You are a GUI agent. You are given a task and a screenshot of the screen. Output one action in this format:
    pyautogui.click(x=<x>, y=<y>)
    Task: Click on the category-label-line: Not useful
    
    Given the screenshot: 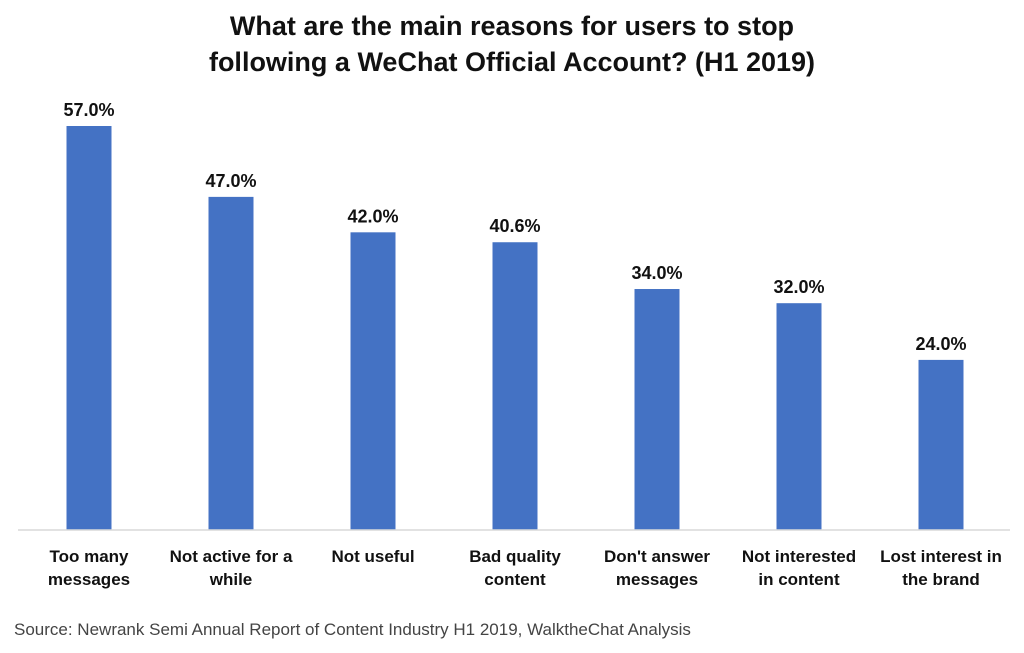 What is the action you would take?
    pyautogui.click(x=372, y=556)
    